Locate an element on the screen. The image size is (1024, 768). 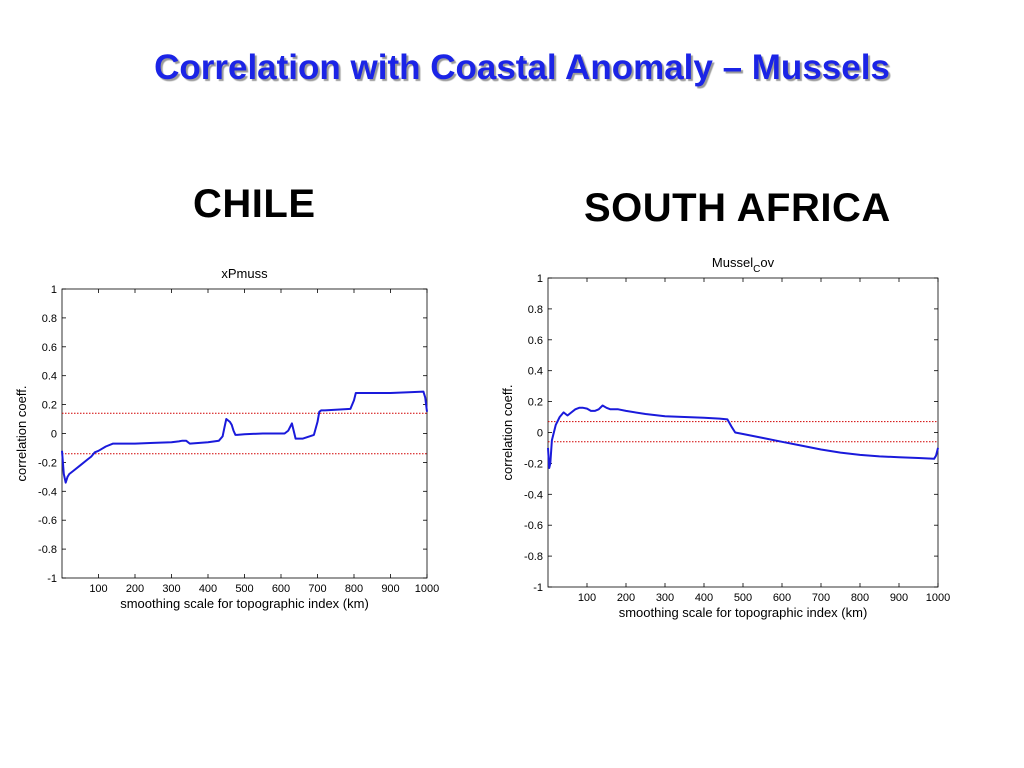
chart-title: MusselCov is located at coordinates (743, 265).